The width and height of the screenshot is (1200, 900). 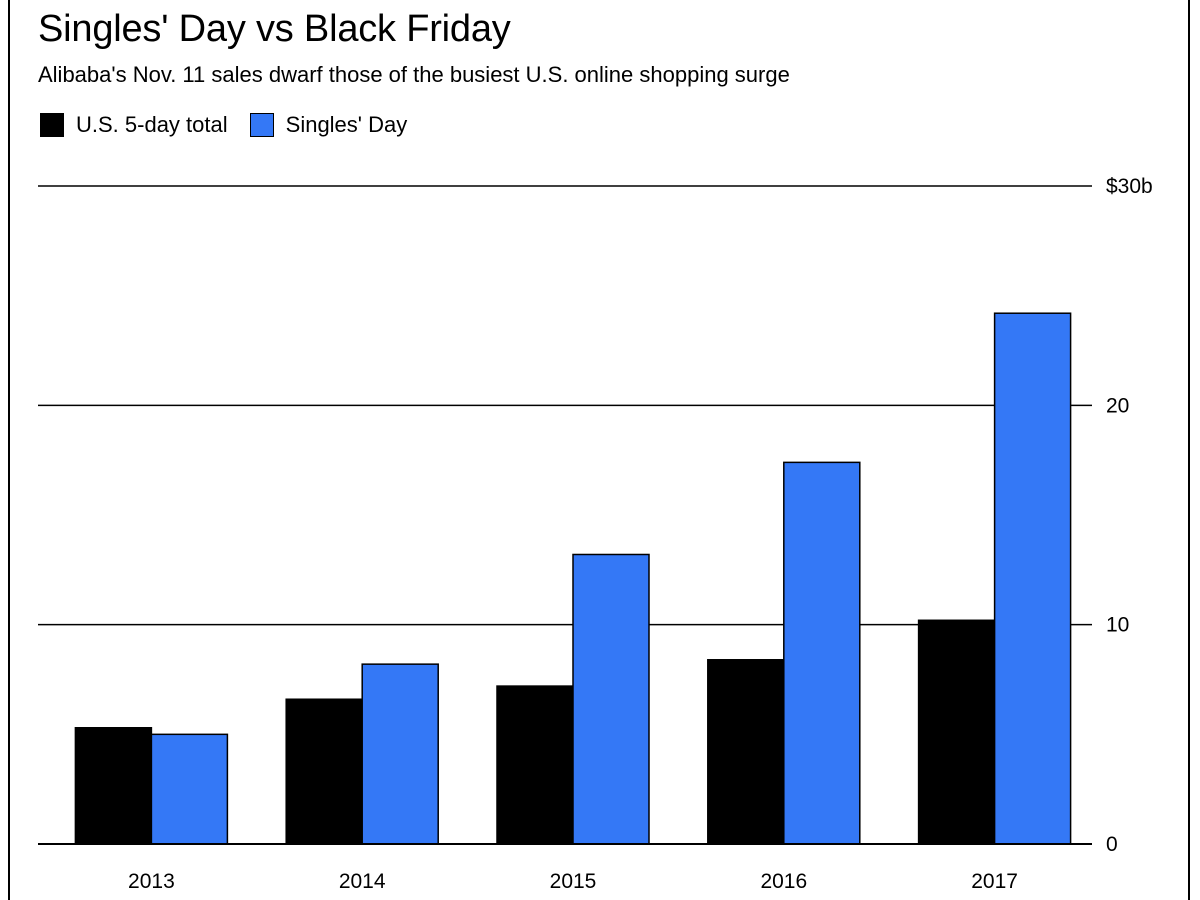 I want to click on x-tick-label-2015: 2015, so click(x=573, y=881).